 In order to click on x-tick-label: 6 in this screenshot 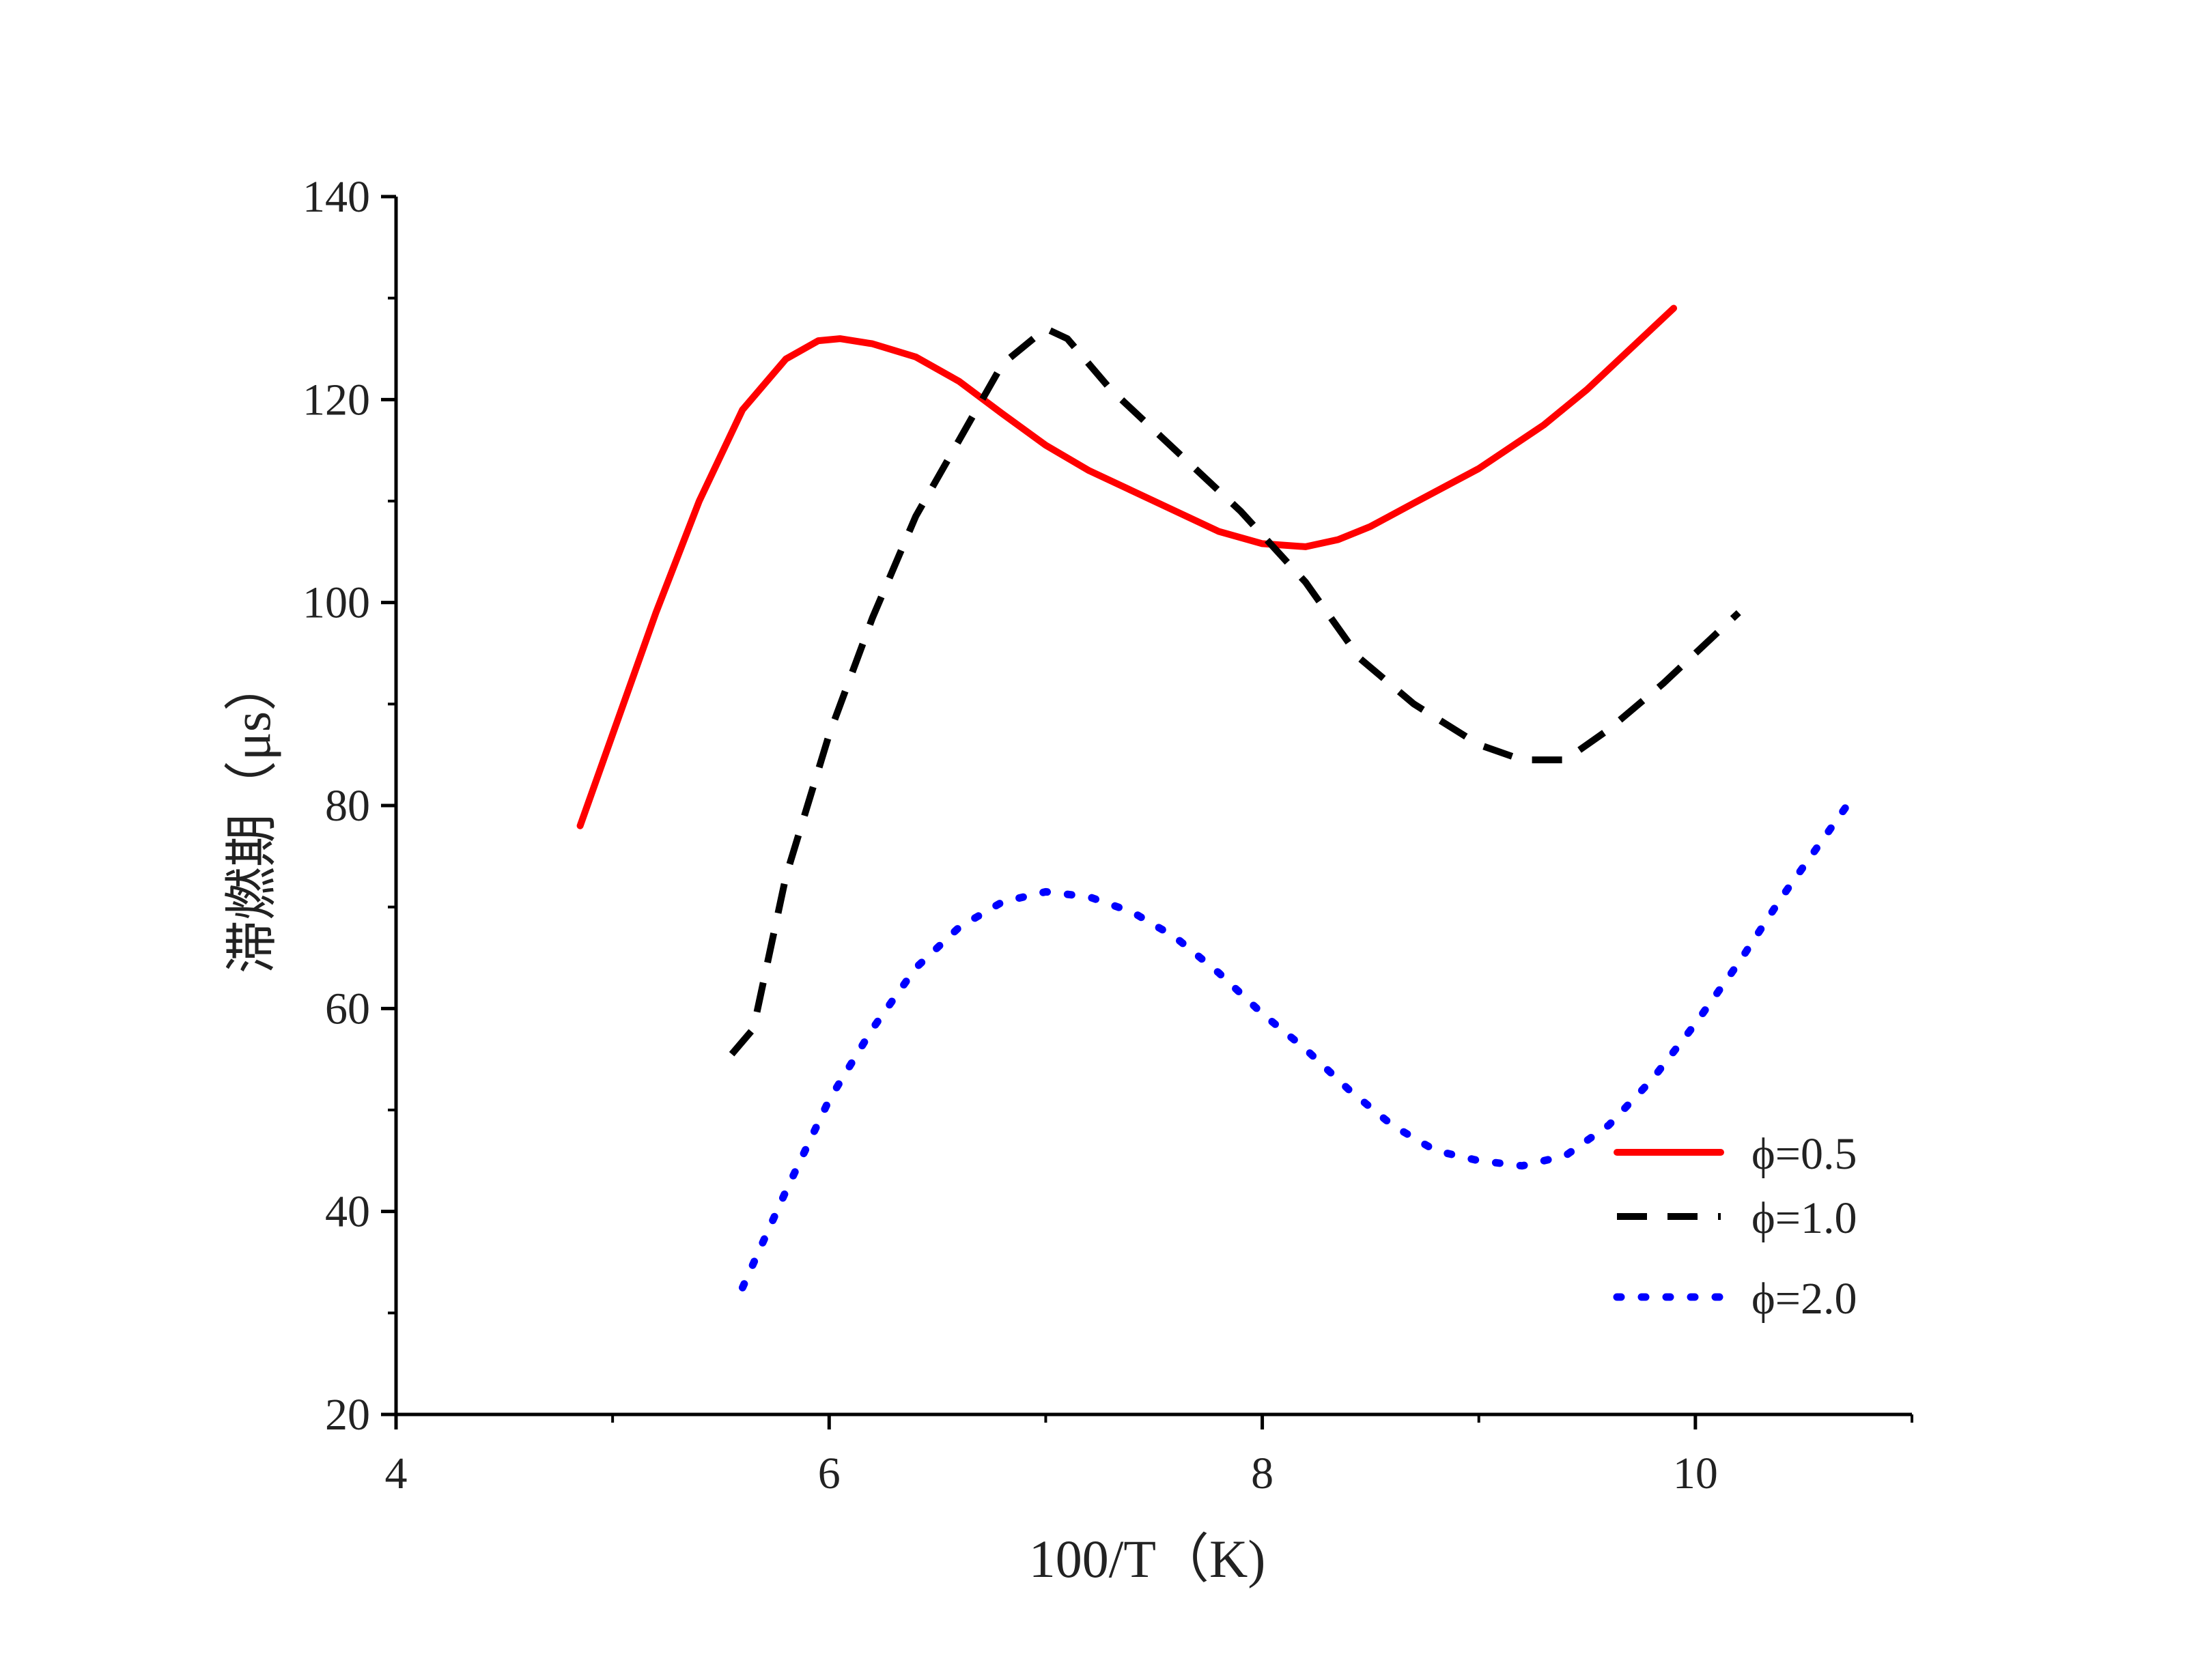, I will do `click(829, 1473)`.